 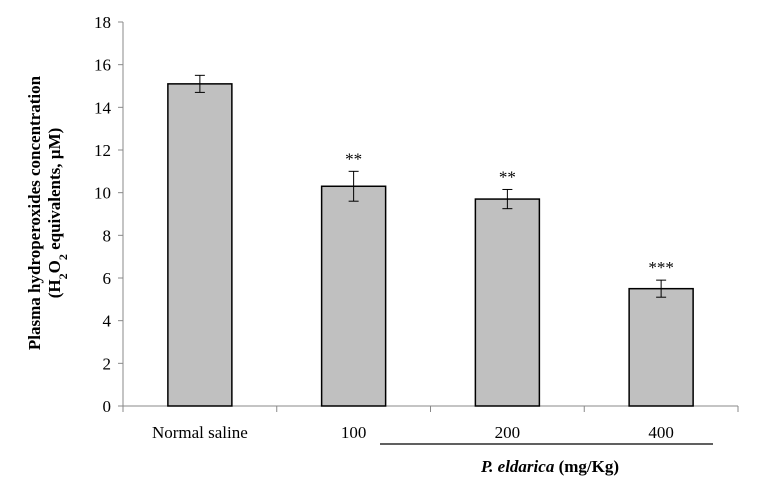 What do you see at coordinates (34, 212) in the screenshot?
I see `y-axis-title-line1: Plasma hydroperoxides concentration` at bounding box center [34, 212].